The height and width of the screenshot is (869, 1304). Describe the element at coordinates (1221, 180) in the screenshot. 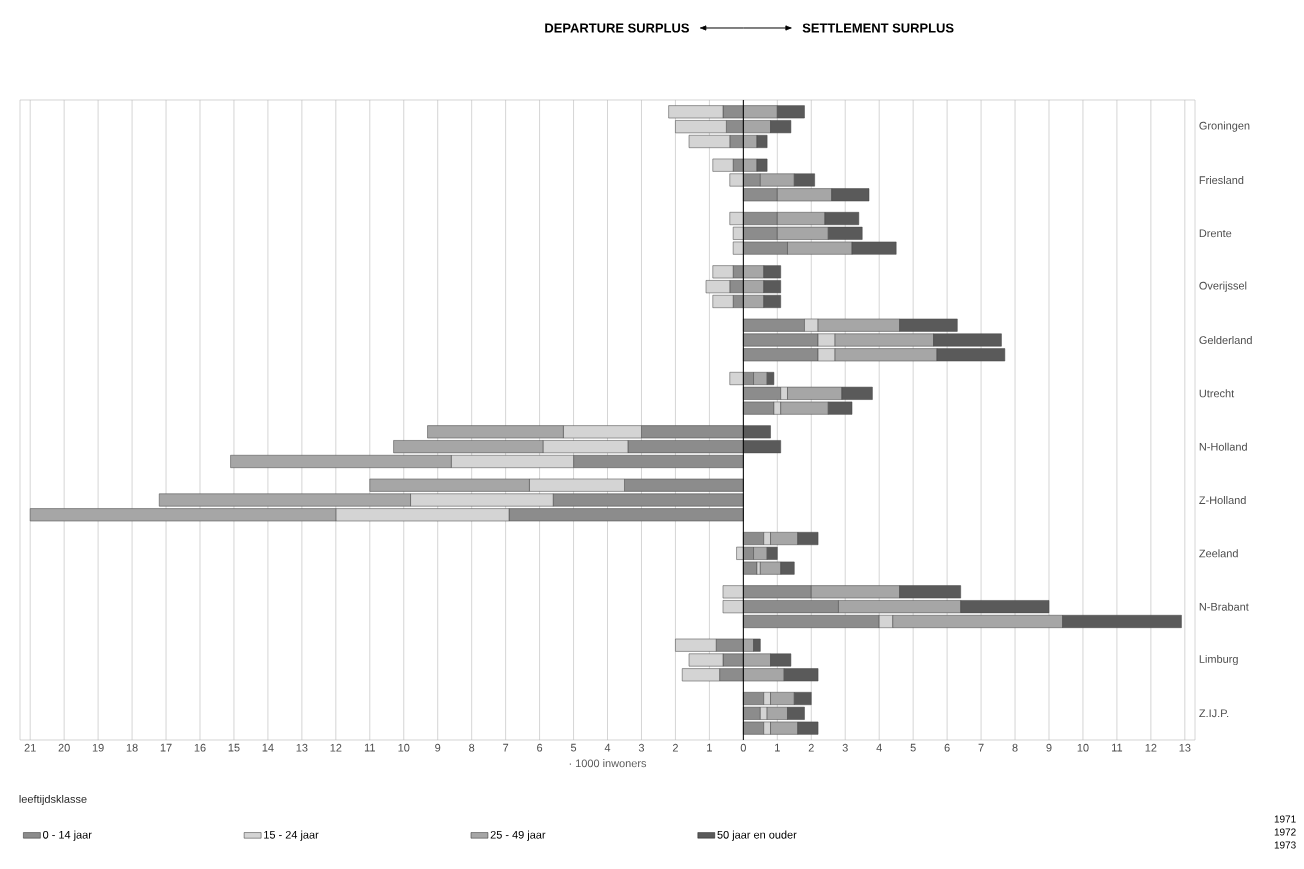

I see `y-tick-label: Friesland` at that location.